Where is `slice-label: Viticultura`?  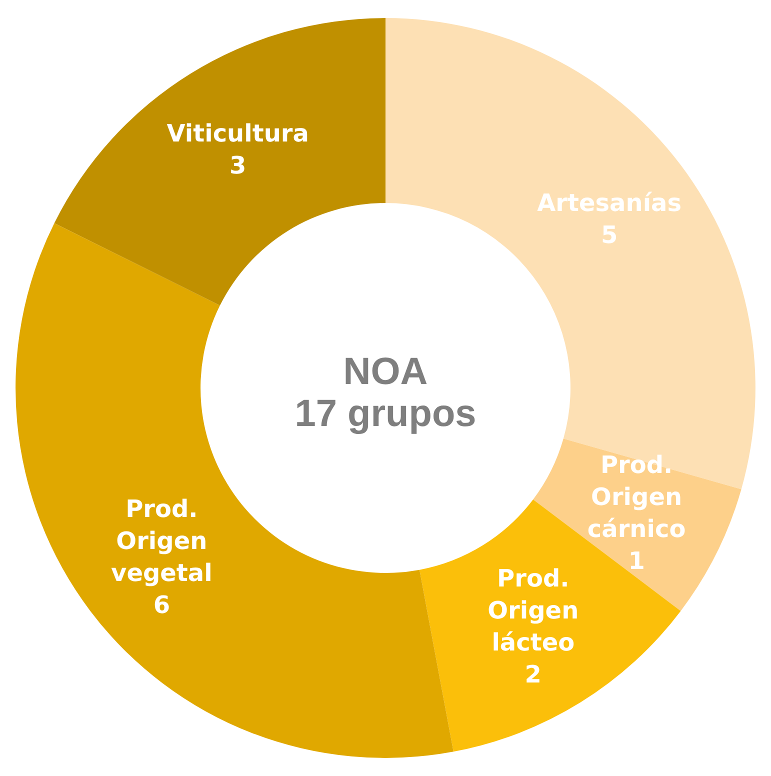 slice-label: Viticultura is located at coordinates (237, 134).